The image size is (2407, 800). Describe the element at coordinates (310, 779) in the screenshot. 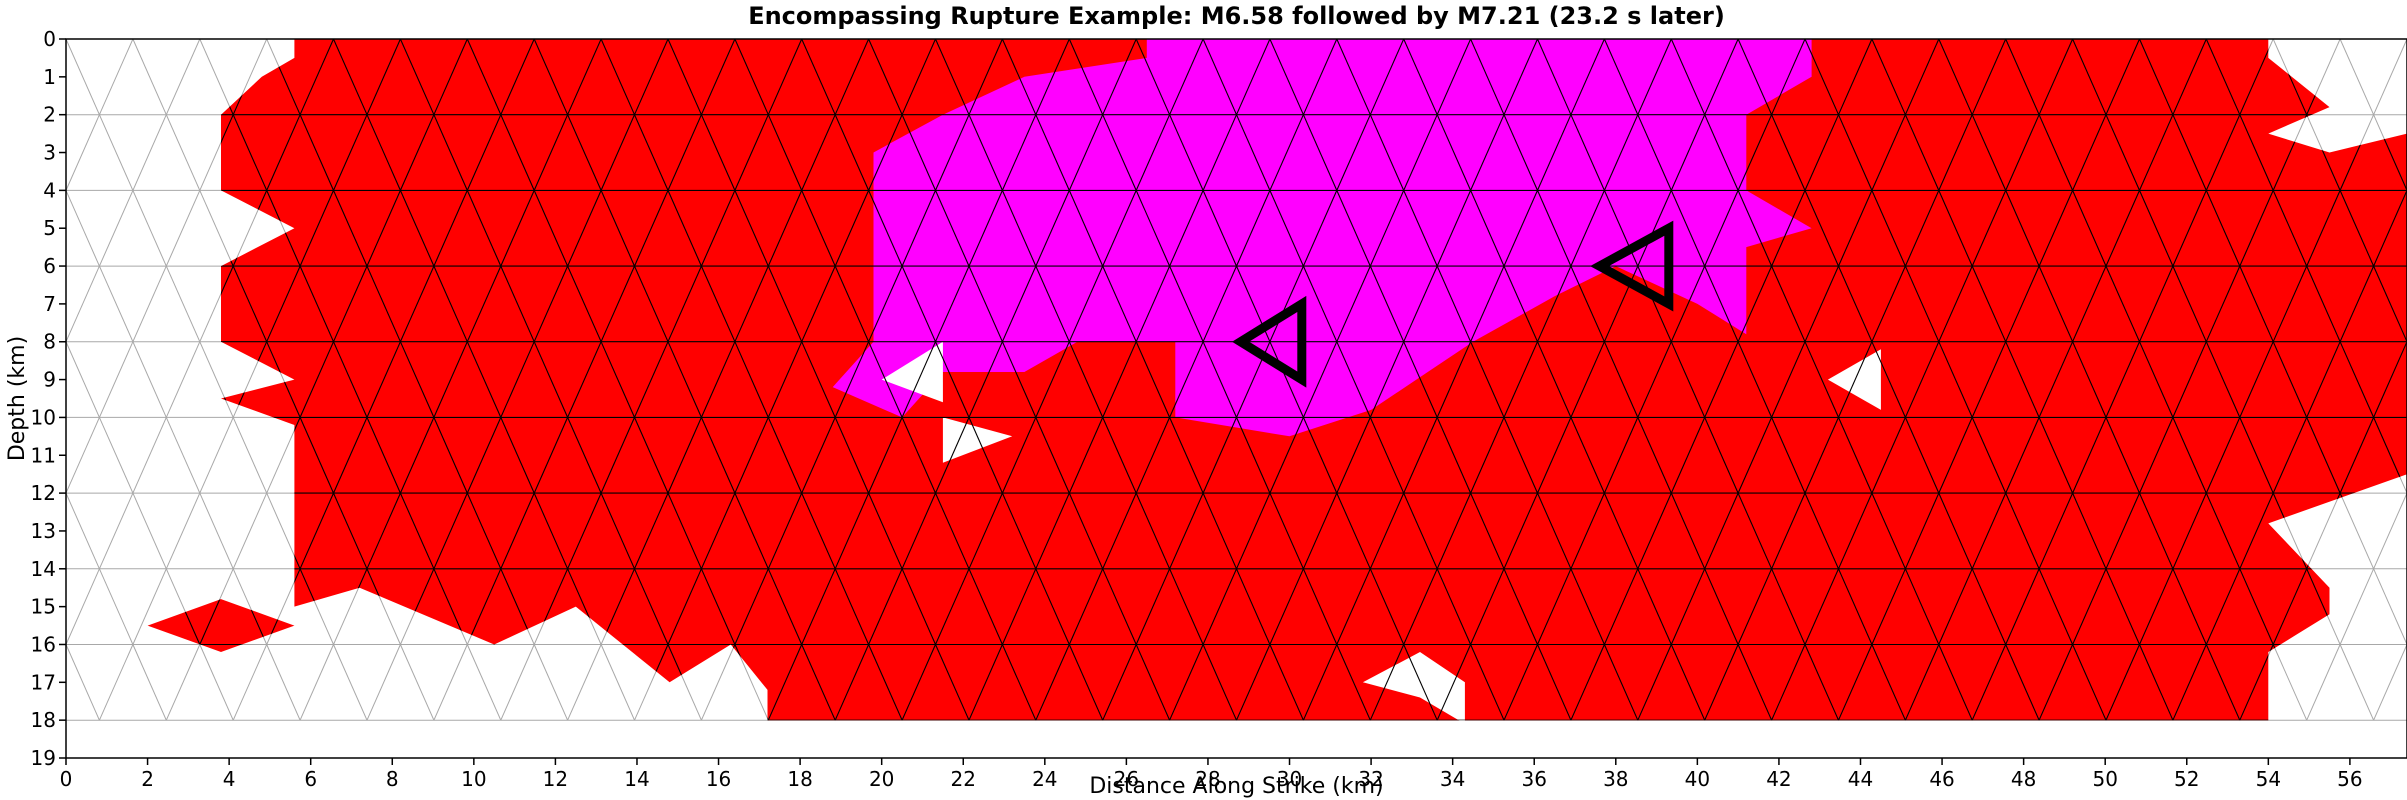

I see `x-tick-label: 6` at that location.